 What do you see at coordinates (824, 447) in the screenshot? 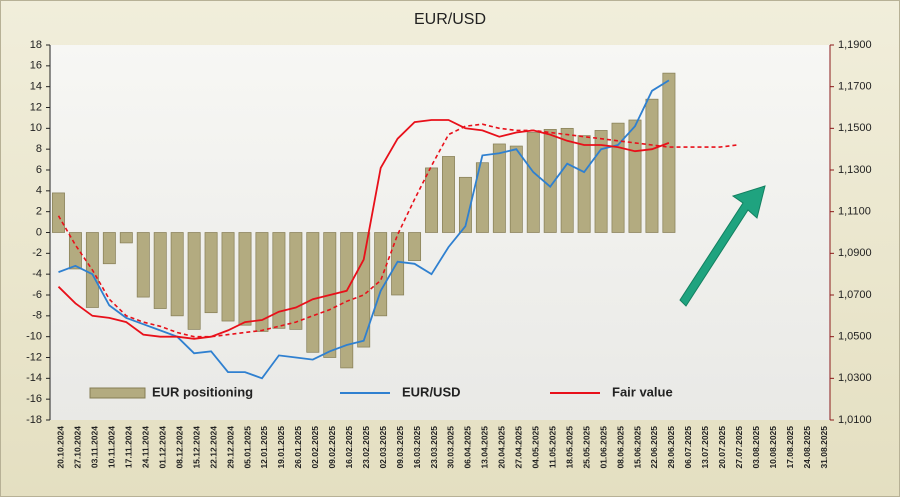
I see `x-tick-label: 31.08.2025` at bounding box center [824, 447].